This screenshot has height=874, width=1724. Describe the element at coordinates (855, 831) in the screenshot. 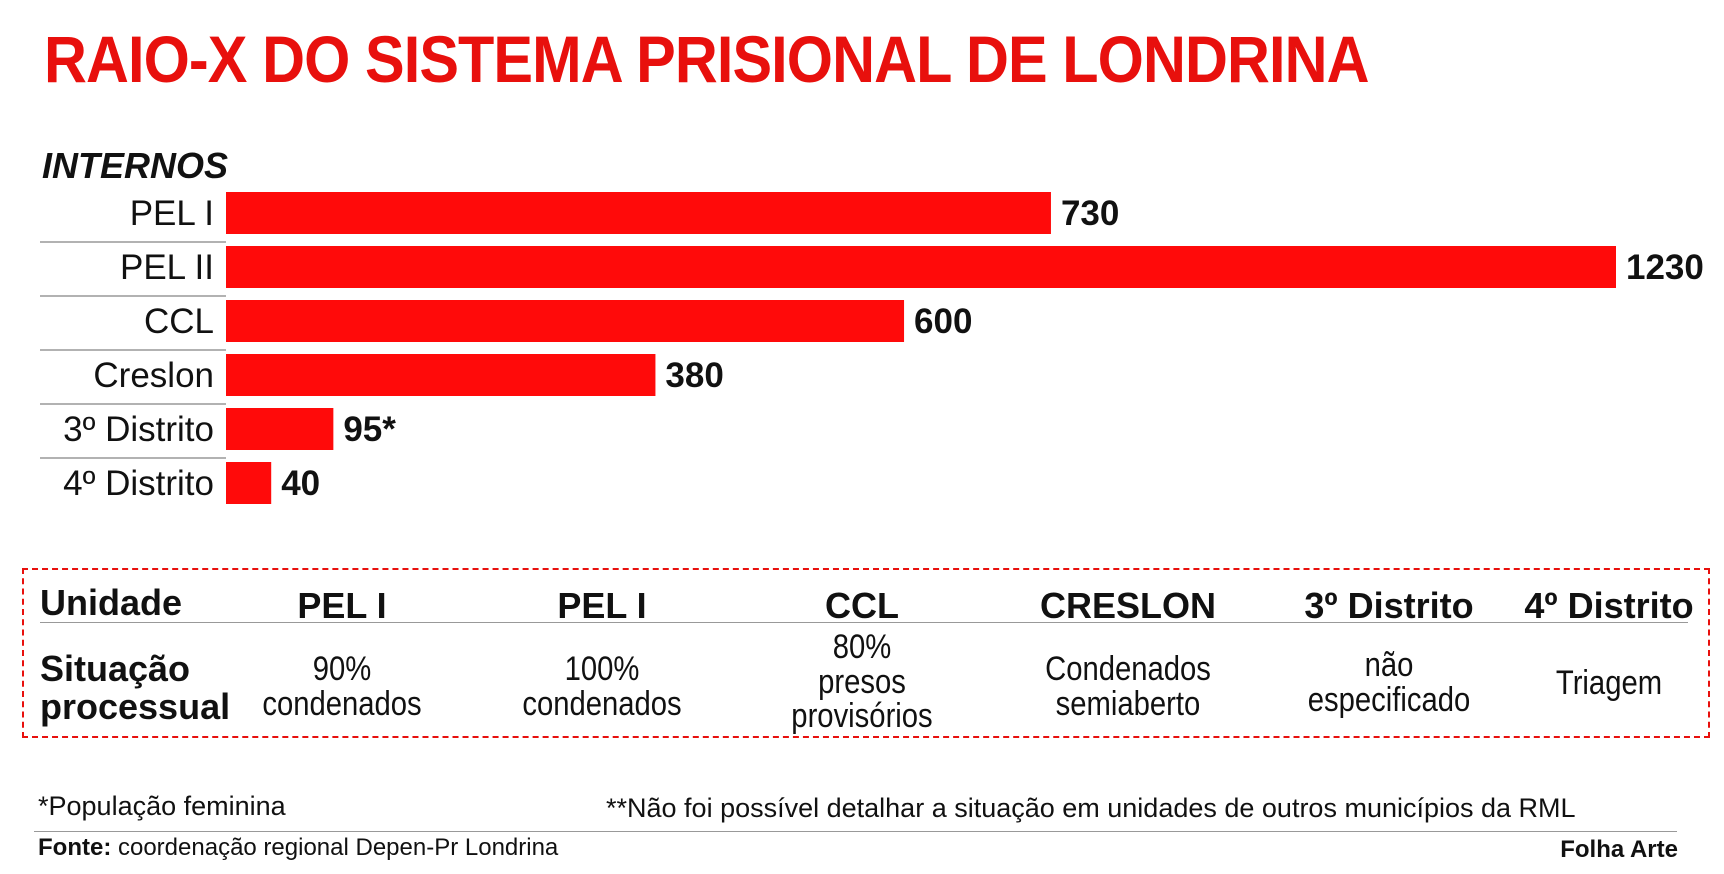

I see `footer-divider` at that location.